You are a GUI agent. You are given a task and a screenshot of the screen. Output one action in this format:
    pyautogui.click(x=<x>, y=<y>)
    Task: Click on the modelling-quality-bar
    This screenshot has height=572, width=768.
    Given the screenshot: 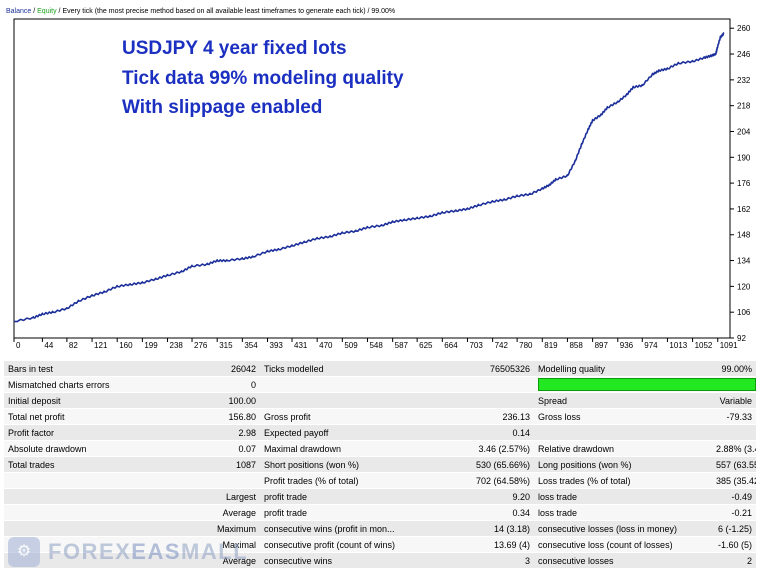 What is the action you would take?
    pyautogui.click(x=647, y=384)
    